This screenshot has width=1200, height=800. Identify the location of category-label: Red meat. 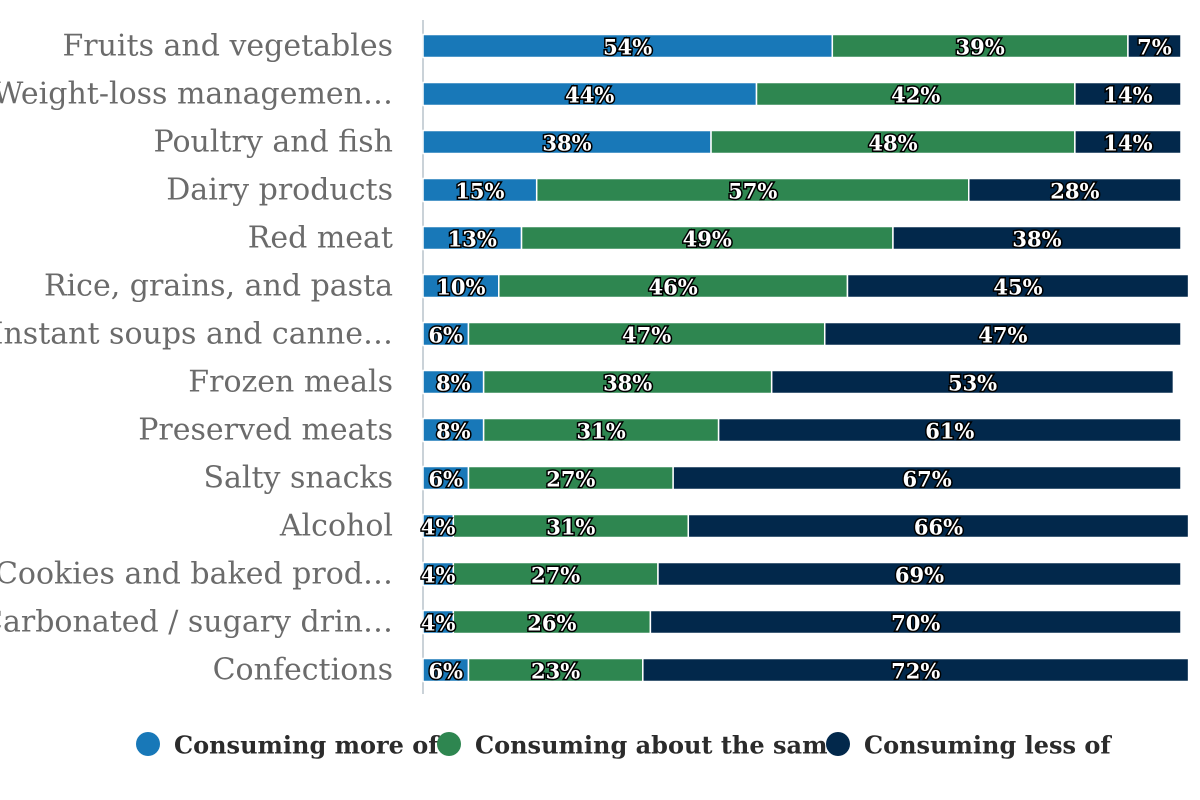
(320, 238).